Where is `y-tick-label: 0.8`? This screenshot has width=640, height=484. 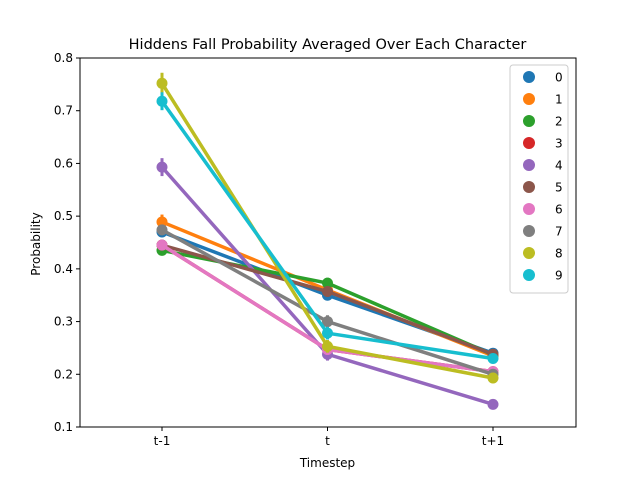 y-tick-label: 0.8 is located at coordinates (63, 58).